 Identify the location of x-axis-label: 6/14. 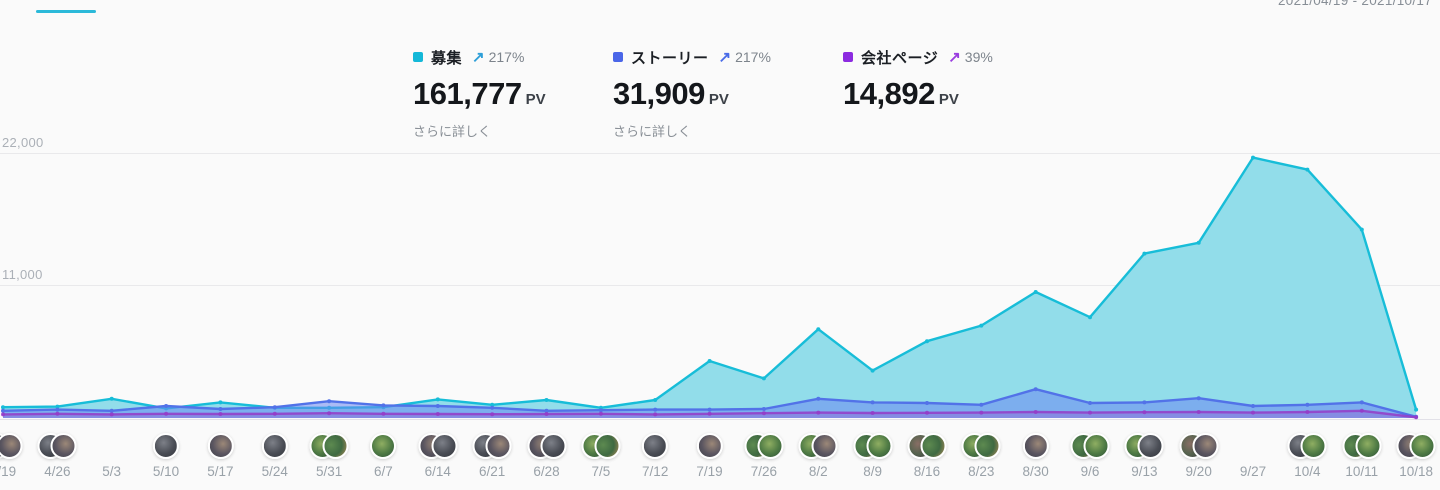
(437, 471).